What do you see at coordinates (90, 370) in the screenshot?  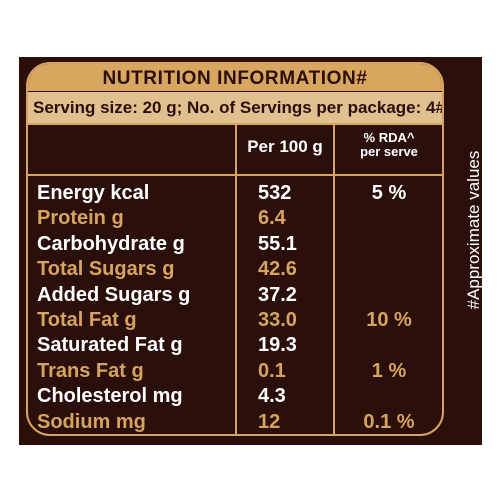 I see `nutrient-label: Trans Fat g` at bounding box center [90, 370].